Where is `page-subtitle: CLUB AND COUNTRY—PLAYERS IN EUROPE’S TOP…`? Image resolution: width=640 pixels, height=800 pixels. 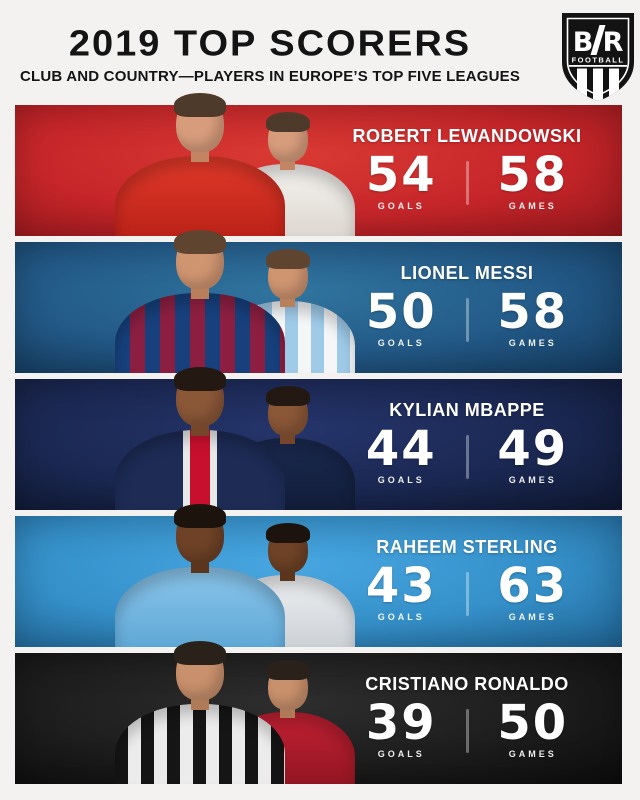 page-subtitle: CLUB AND COUNTRY—PLAYERS IN EUROPE’S TOP… is located at coordinates (270, 76).